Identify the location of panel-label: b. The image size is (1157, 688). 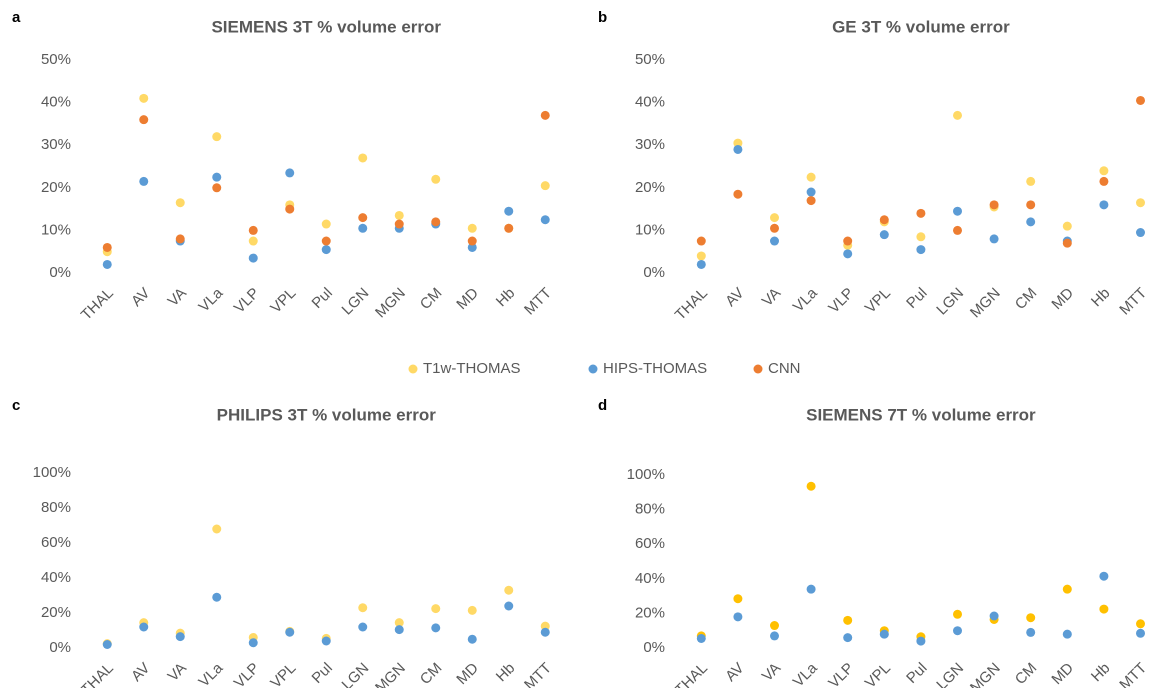
(602, 17).